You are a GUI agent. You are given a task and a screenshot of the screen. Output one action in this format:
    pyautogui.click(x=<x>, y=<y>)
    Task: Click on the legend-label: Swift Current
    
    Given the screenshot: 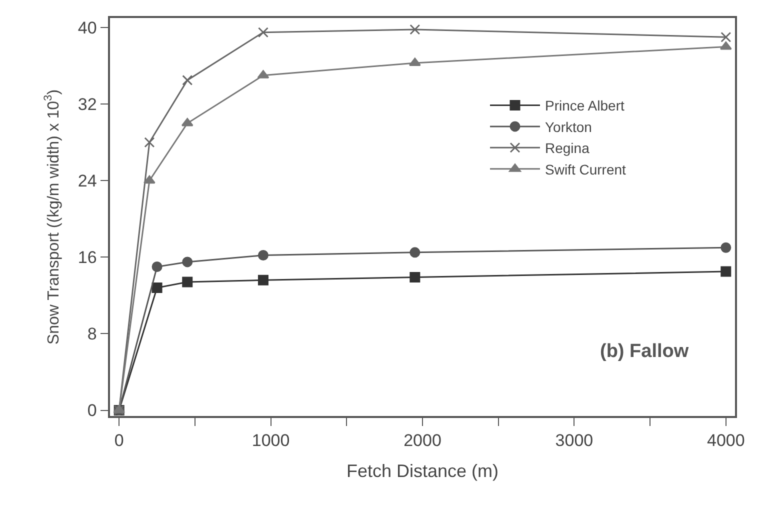 What is the action you would take?
    pyautogui.click(x=585, y=169)
    